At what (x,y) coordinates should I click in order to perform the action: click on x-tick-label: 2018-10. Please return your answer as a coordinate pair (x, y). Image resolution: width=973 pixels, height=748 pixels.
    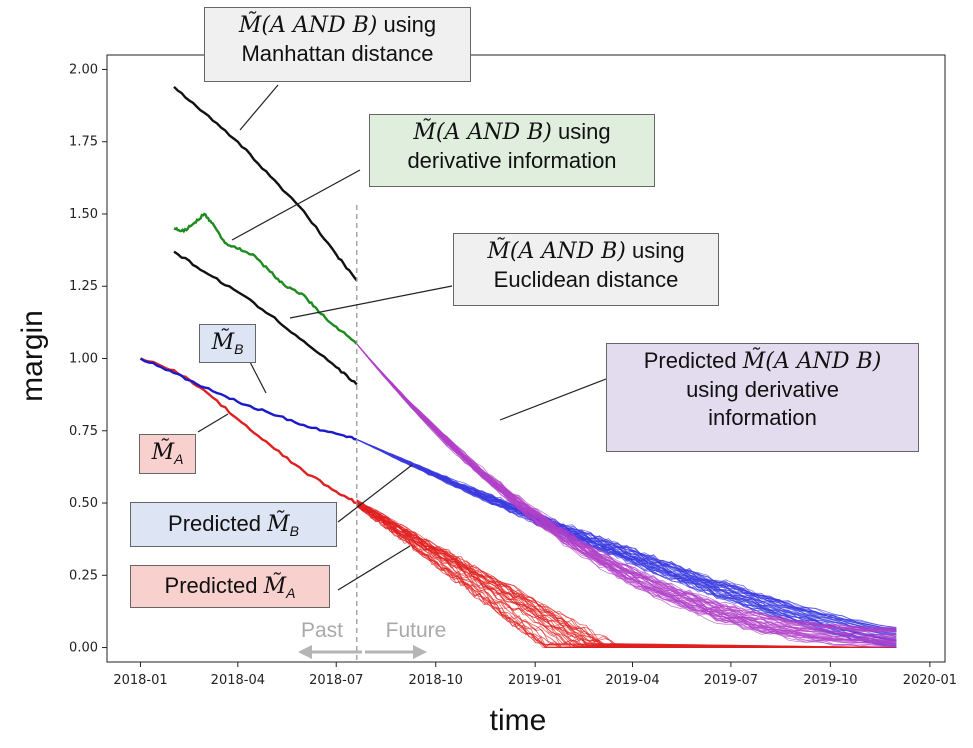
    Looking at the image, I should click on (436, 680).